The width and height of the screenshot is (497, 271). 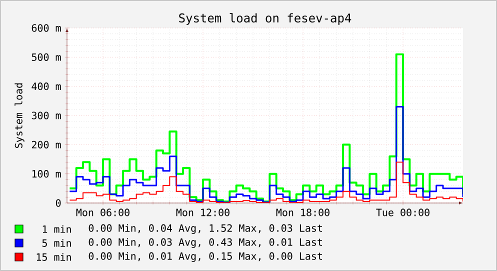 What do you see at coordinates (103, 212) in the screenshot?
I see `x-tick-label: Mon 06:00` at bounding box center [103, 212].